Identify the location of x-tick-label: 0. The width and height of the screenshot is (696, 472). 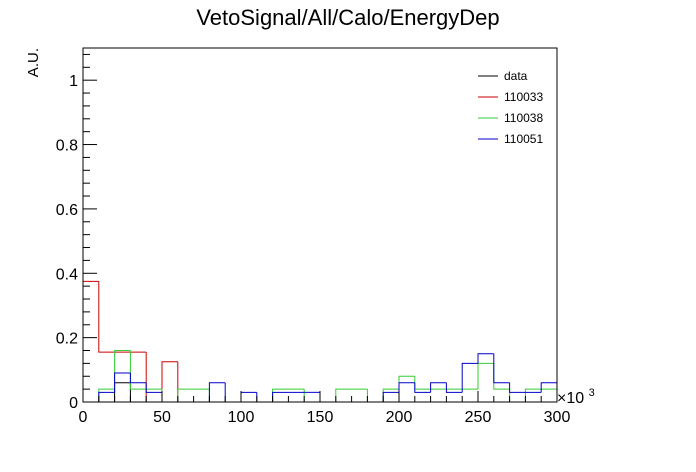
(83, 417).